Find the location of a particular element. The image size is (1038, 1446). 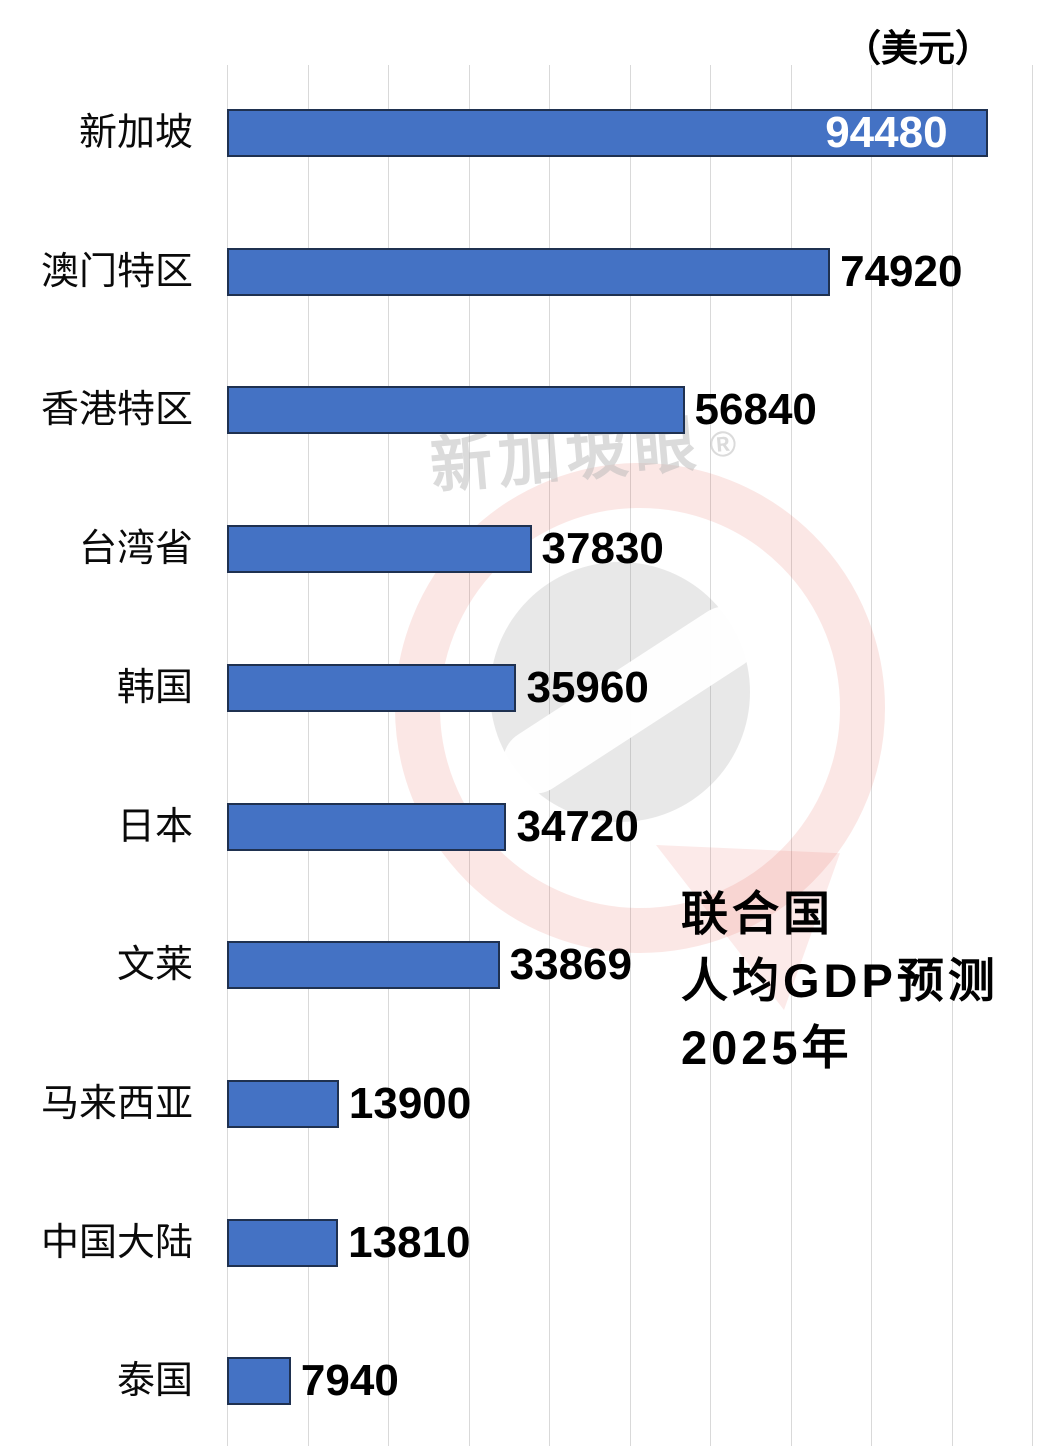

category-label: 马来西亚 is located at coordinates (116, 1103).